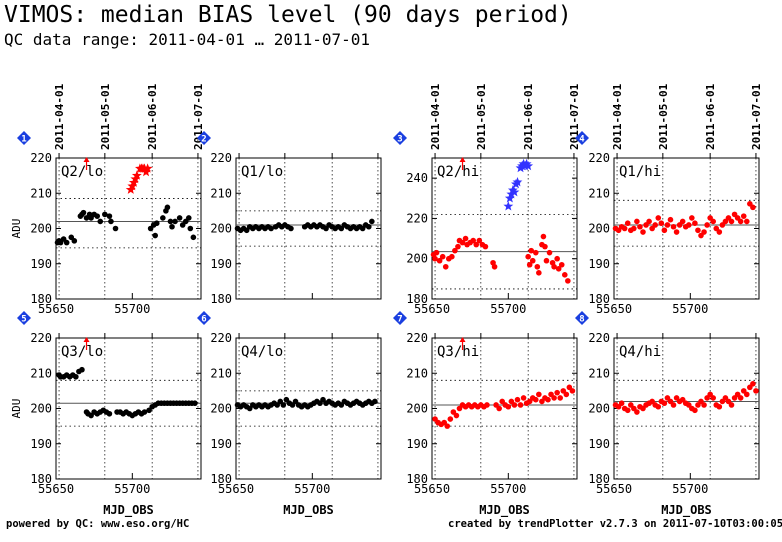 This screenshot has height=542, width=782. What do you see at coordinates (663, 116) in the screenshot?
I see `date-tick-label: 2011-05-01` at bounding box center [663, 116].